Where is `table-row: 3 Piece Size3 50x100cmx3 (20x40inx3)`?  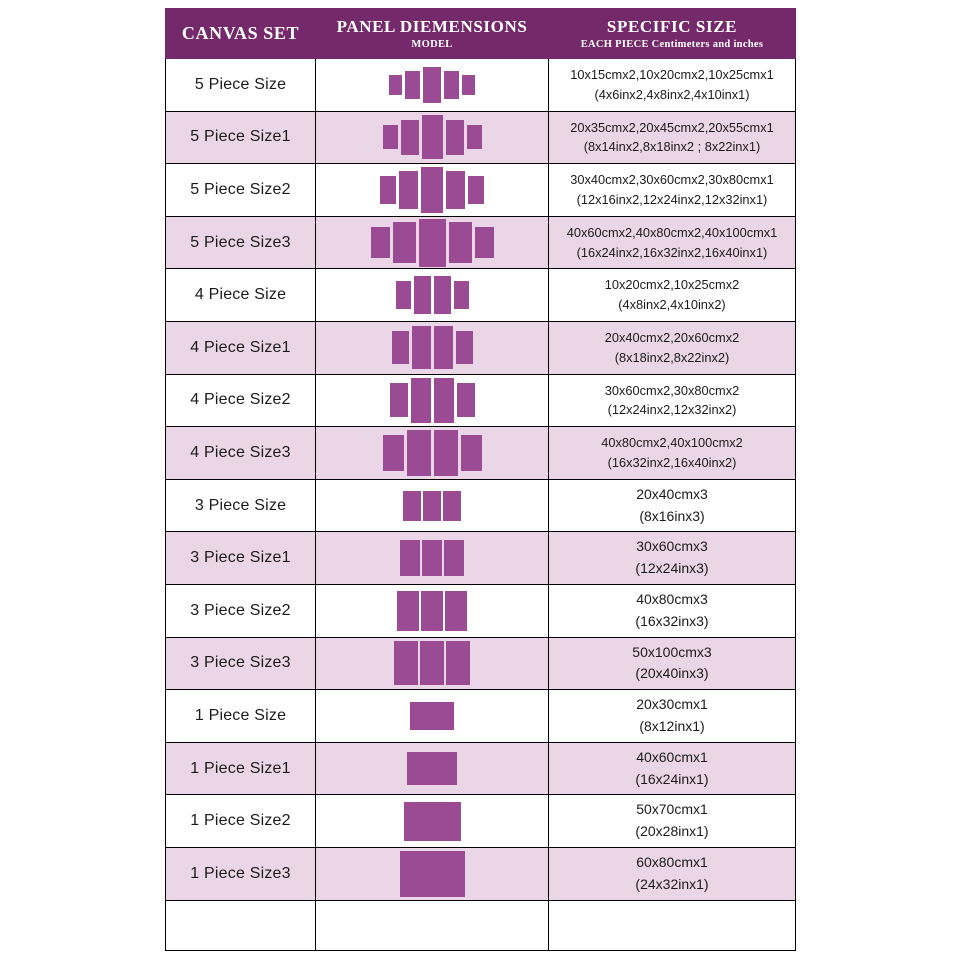
table-row: 3 Piece Size3 50x100cmx3 (20x40inx3) is located at coordinates (480, 663).